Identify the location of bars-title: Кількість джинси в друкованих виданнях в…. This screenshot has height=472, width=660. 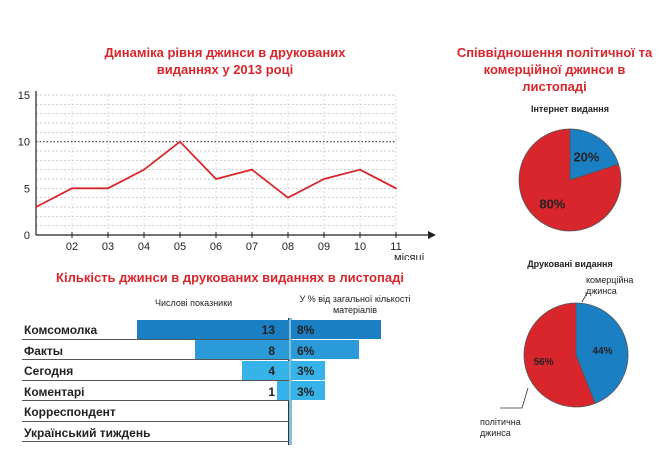
(230, 277).